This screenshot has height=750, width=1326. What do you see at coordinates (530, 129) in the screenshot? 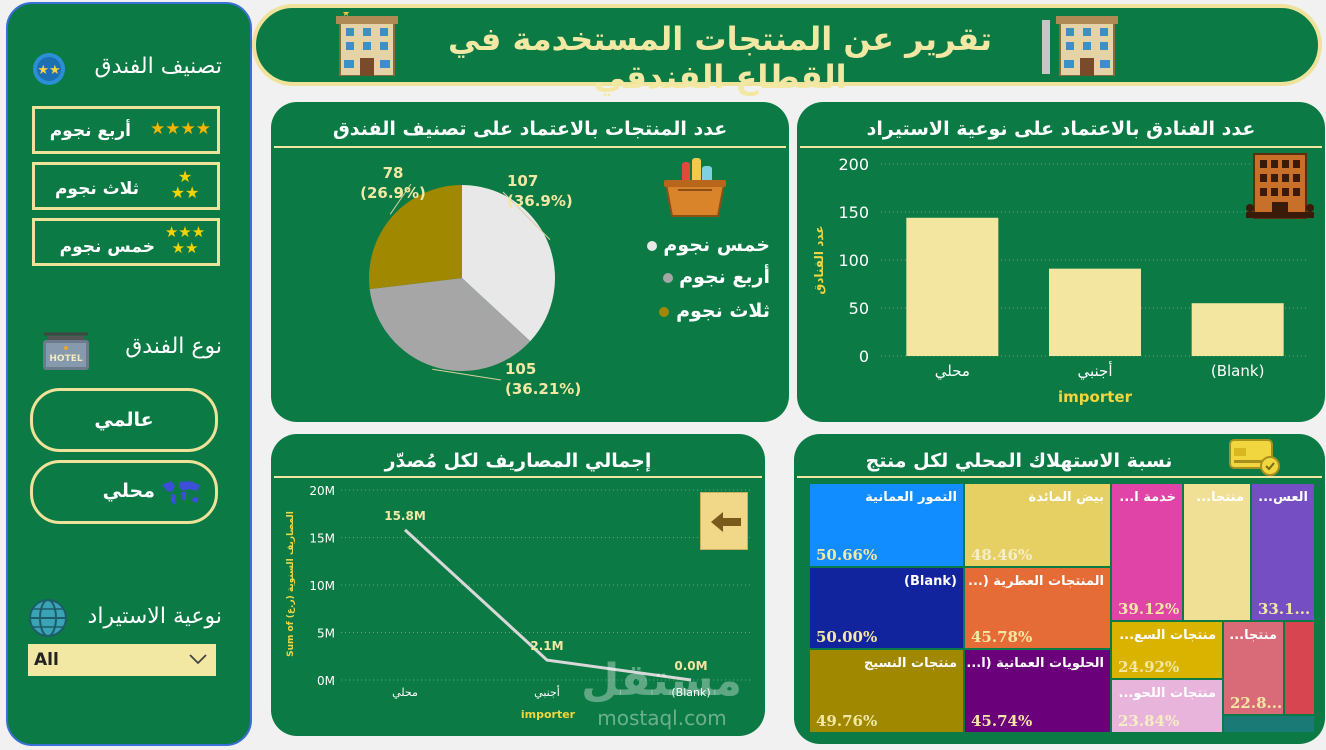
I see `pie-chart-title: عدد المنتجات بالاعتماد على تصنيف الفندق` at bounding box center [530, 129].